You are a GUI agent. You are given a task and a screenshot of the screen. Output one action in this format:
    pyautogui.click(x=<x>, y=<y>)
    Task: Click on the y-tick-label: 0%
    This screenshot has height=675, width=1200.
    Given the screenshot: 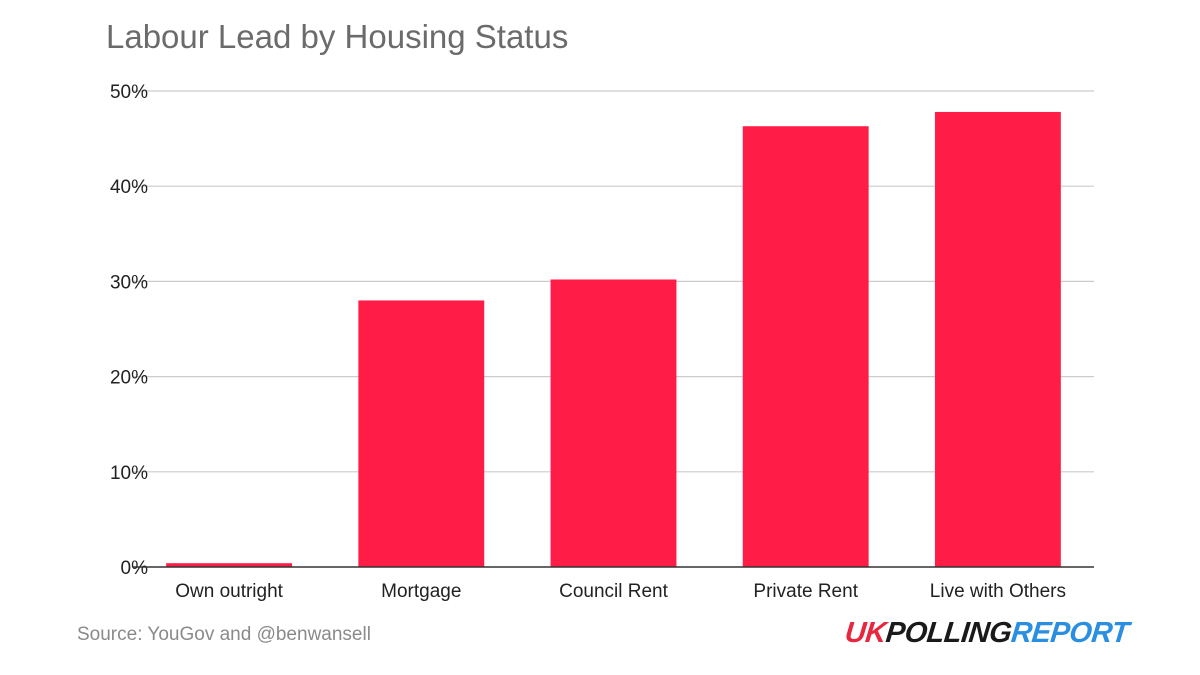 What is the action you would take?
    pyautogui.click(x=135, y=568)
    